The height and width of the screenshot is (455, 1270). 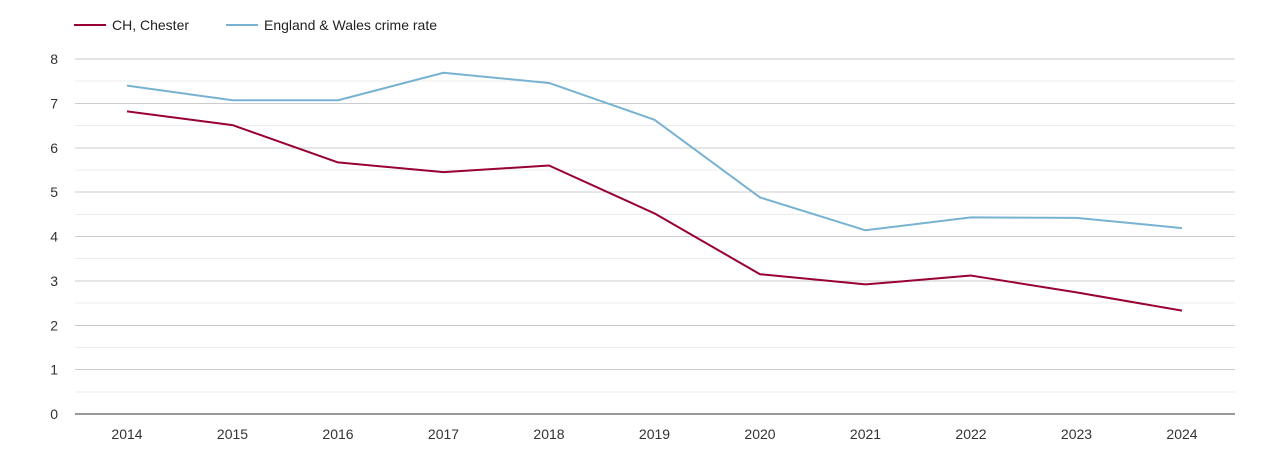 I want to click on x-tick-label: 2016, so click(x=337, y=434).